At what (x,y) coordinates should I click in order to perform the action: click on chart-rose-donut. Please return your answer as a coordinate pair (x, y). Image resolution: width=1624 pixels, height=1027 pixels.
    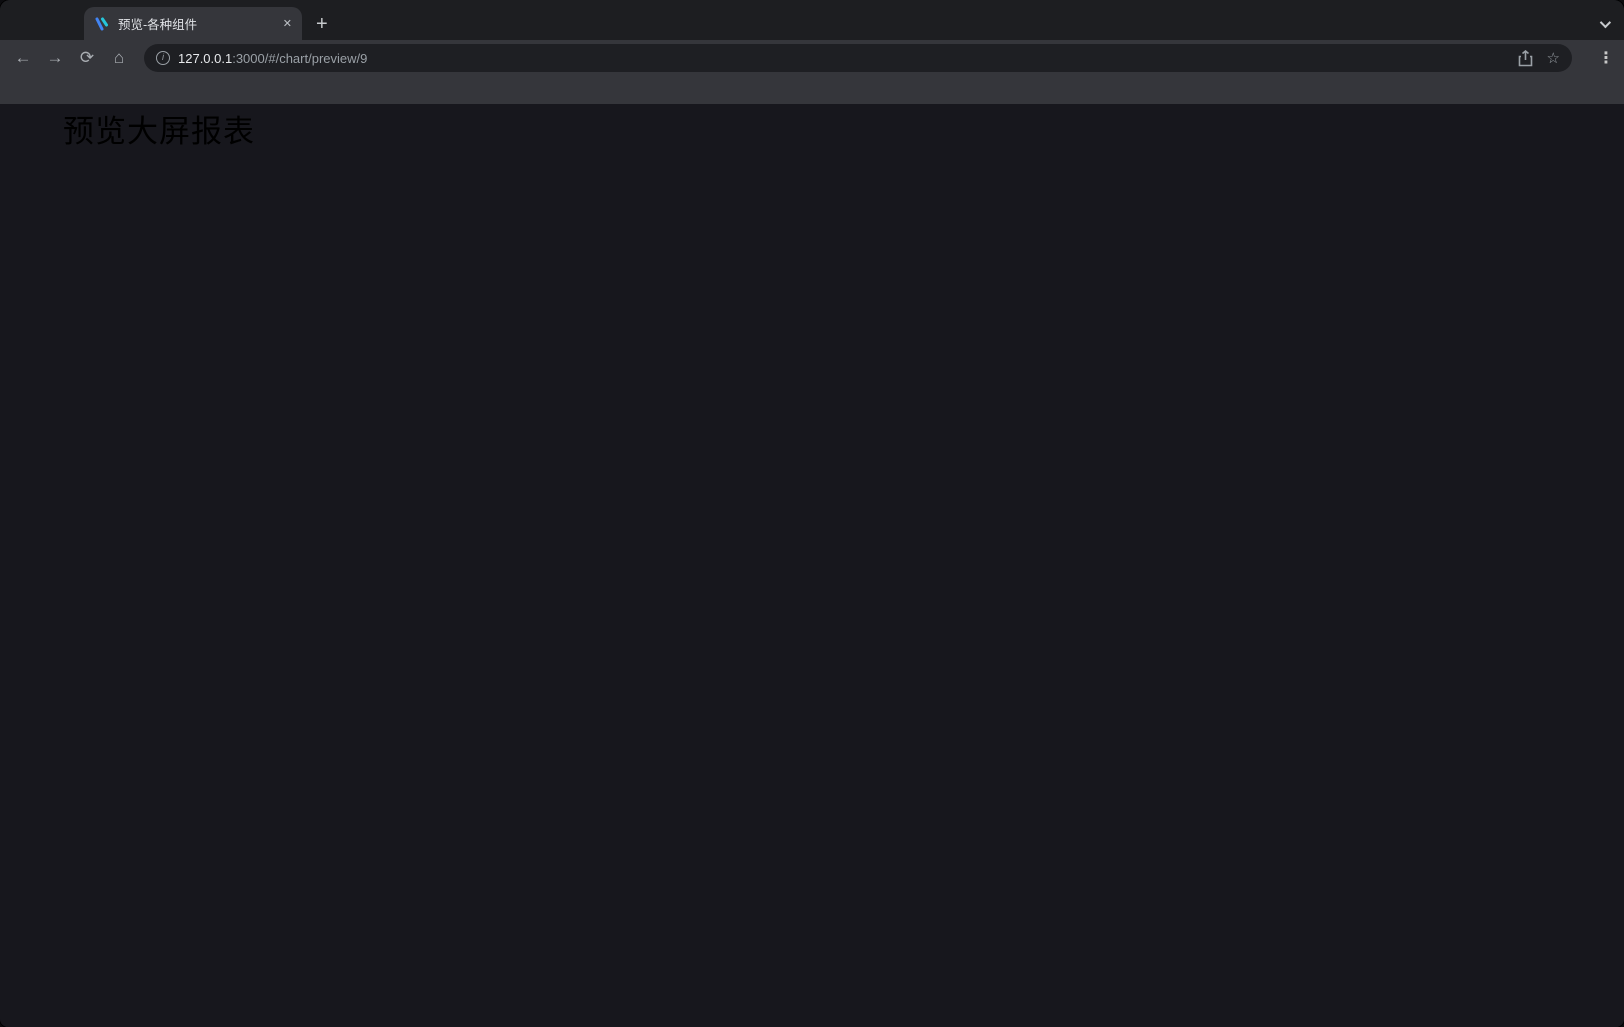
    Looking at the image, I should click on (740, 758).